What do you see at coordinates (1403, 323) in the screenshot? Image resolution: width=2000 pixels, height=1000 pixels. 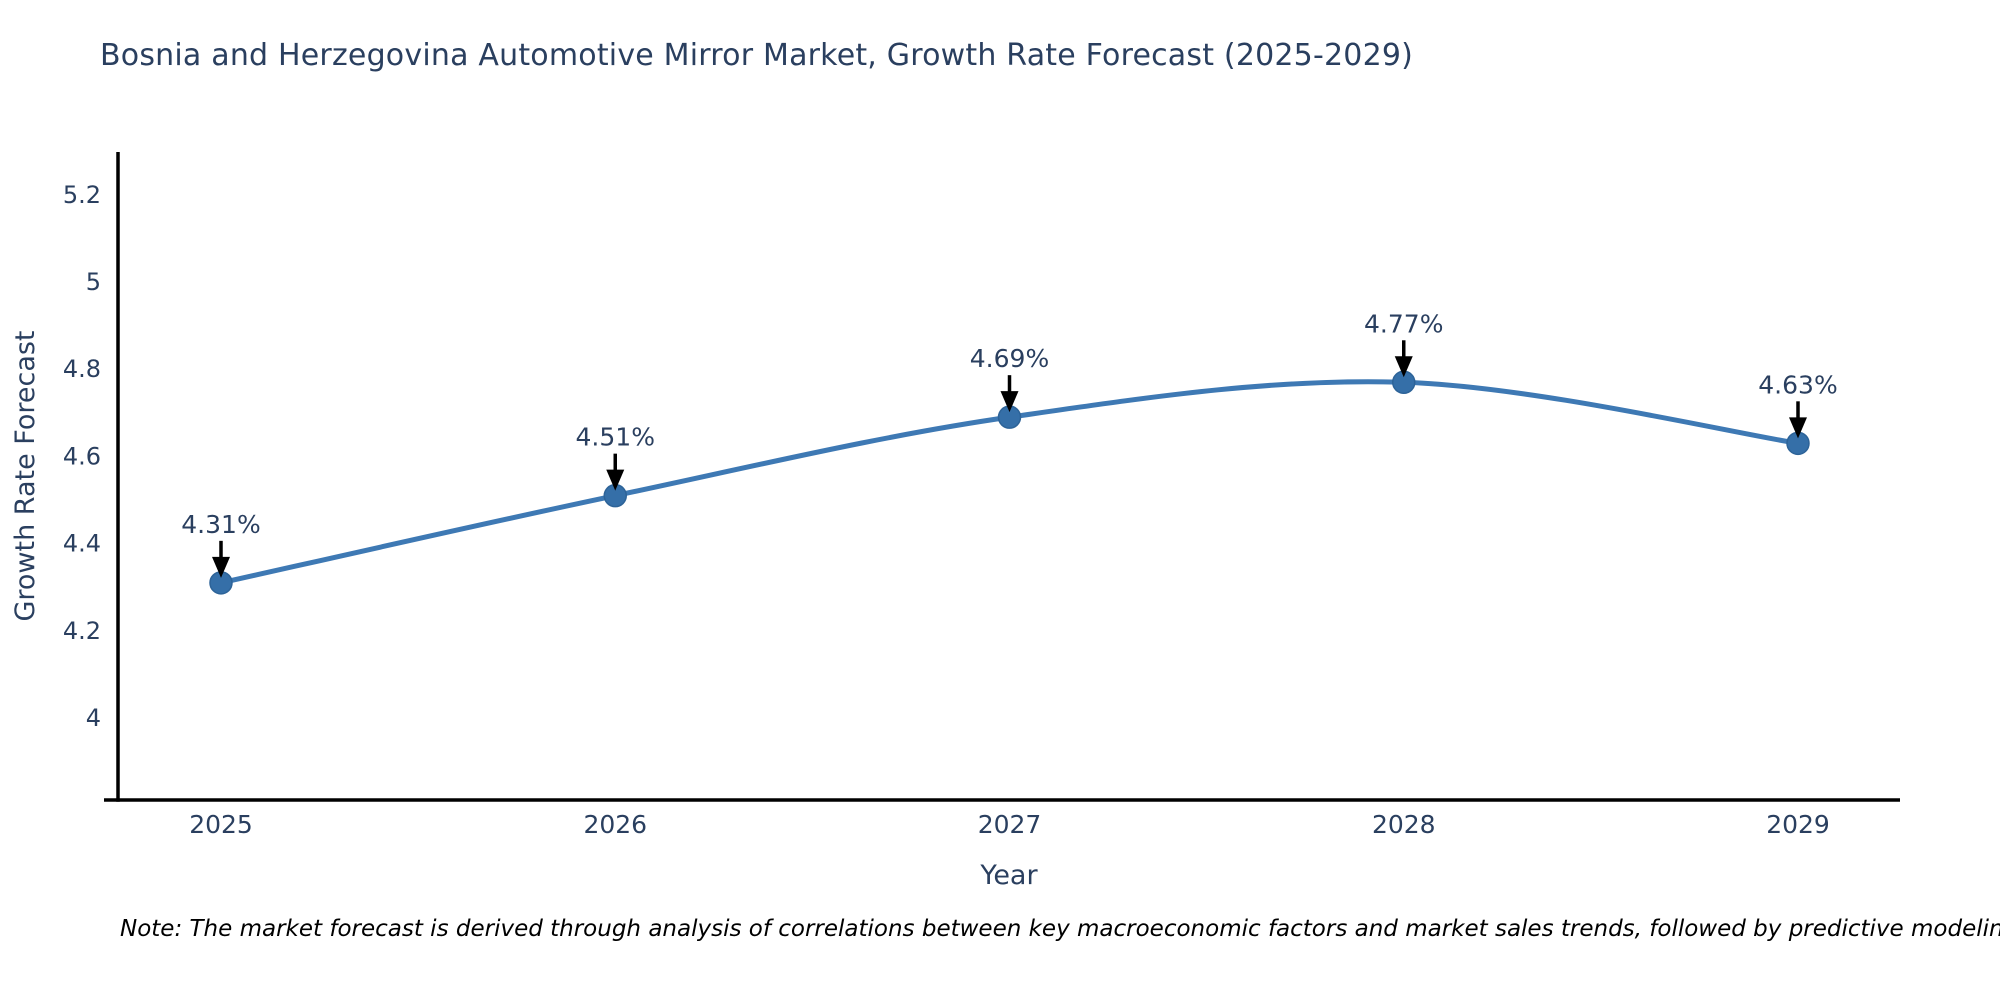 I see `data-point-label: 4.77%` at bounding box center [1403, 323].